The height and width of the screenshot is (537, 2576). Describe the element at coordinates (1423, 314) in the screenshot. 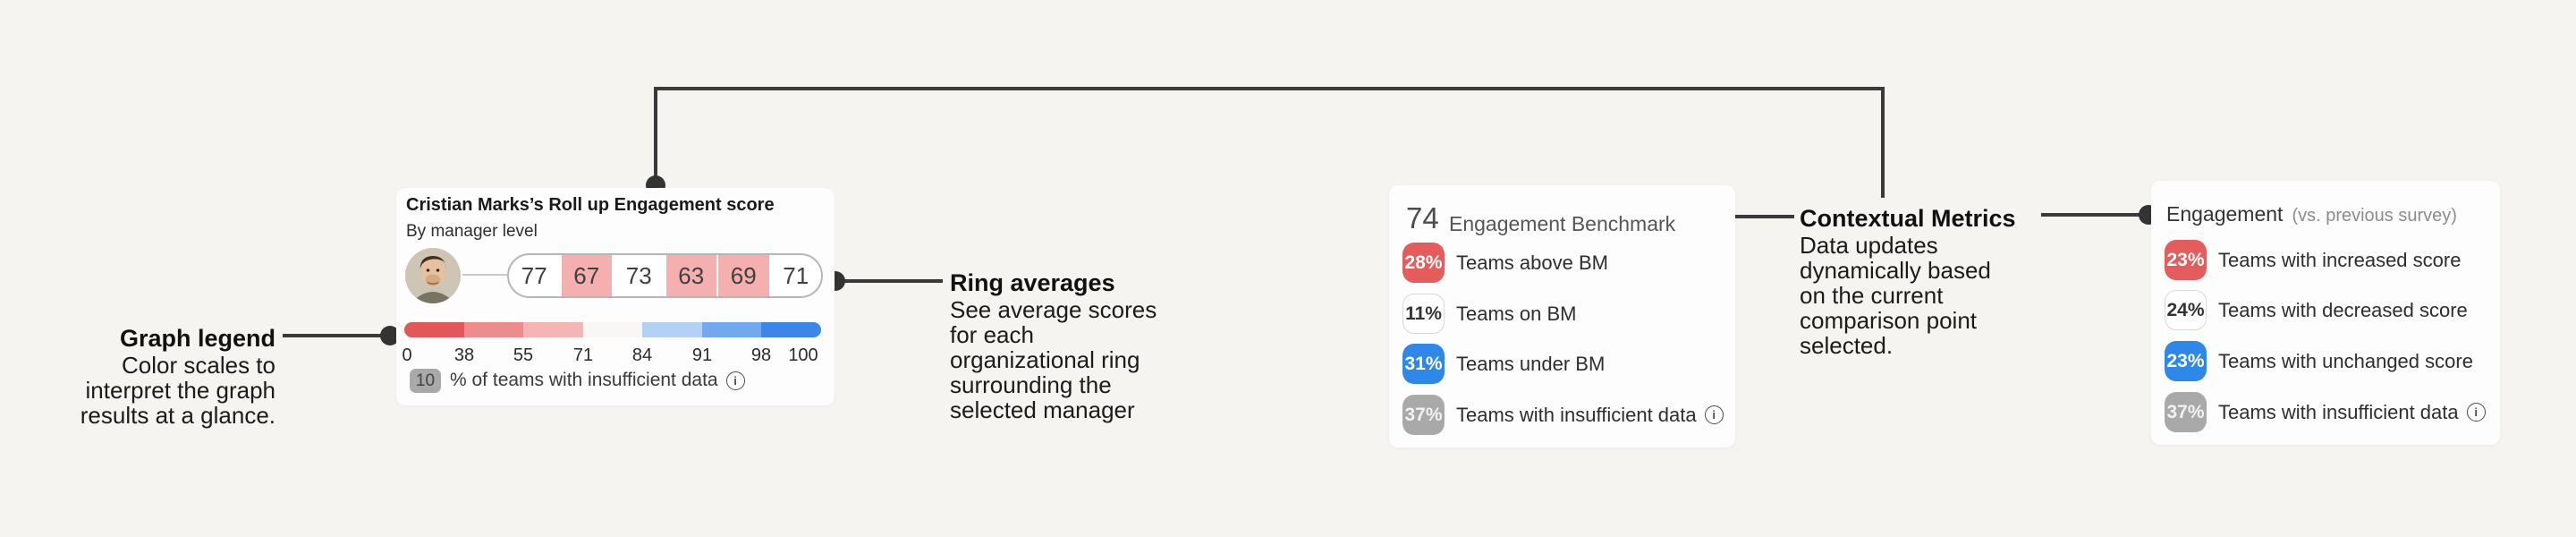

I see `percent-badge: 11%` at that location.